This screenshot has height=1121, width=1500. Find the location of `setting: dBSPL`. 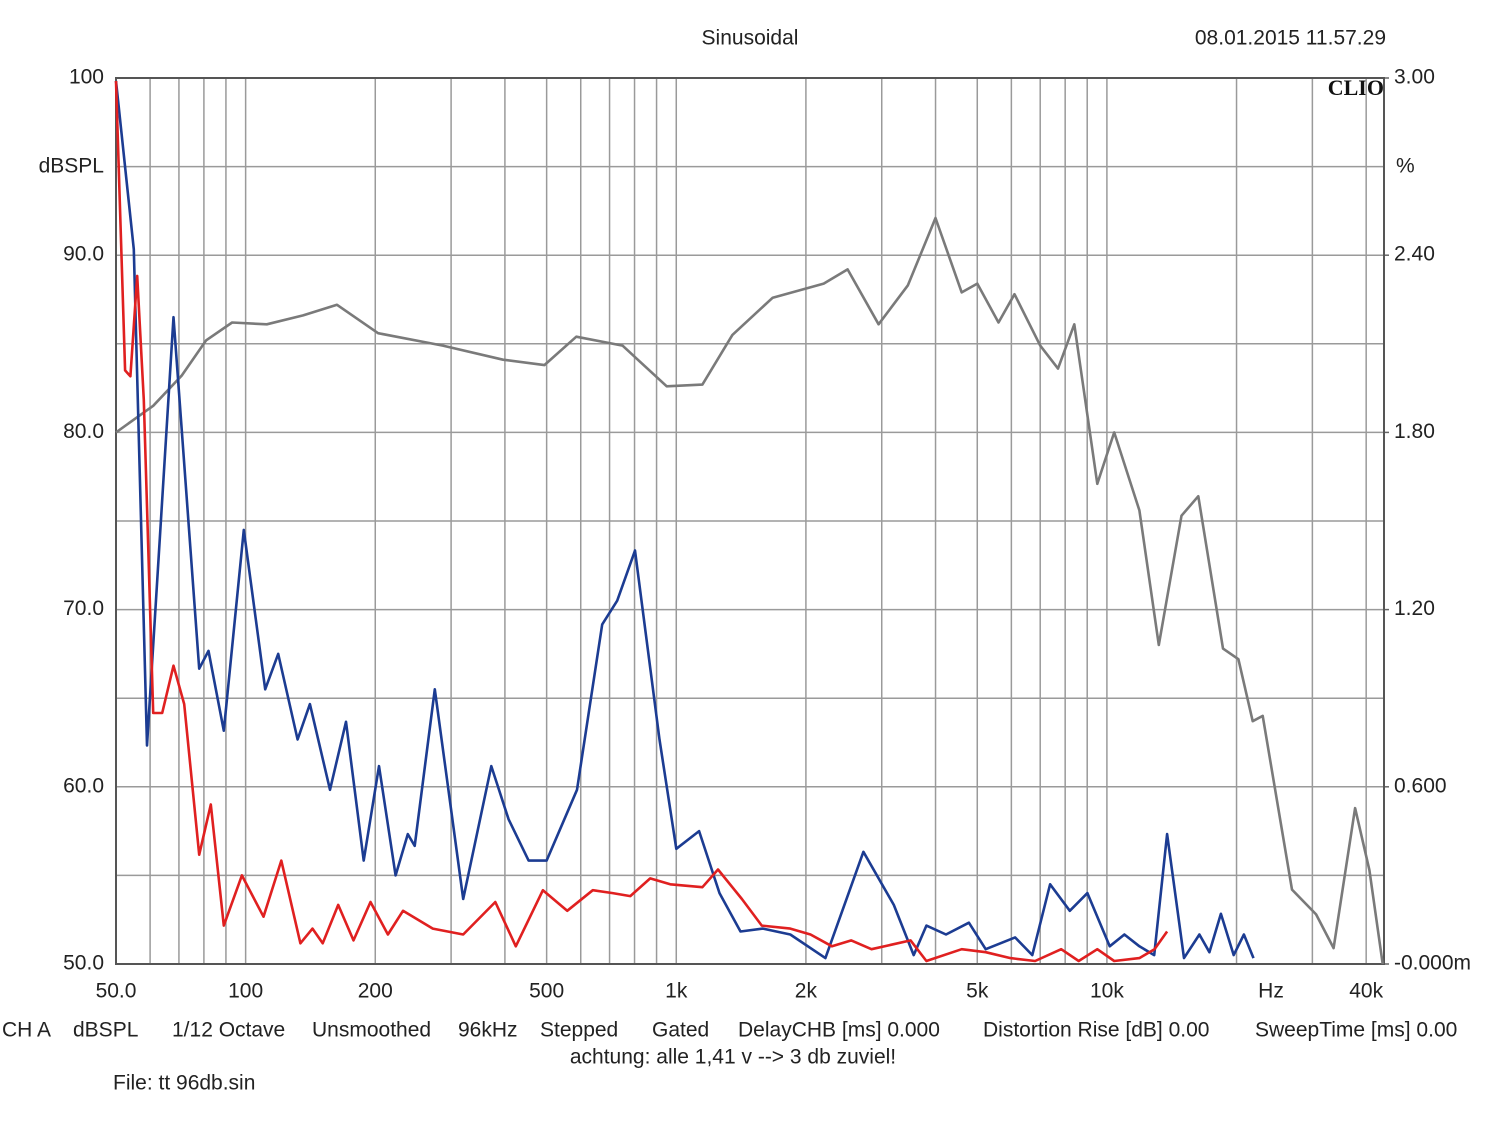

setting: dBSPL is located at coordinates (105, 1030).